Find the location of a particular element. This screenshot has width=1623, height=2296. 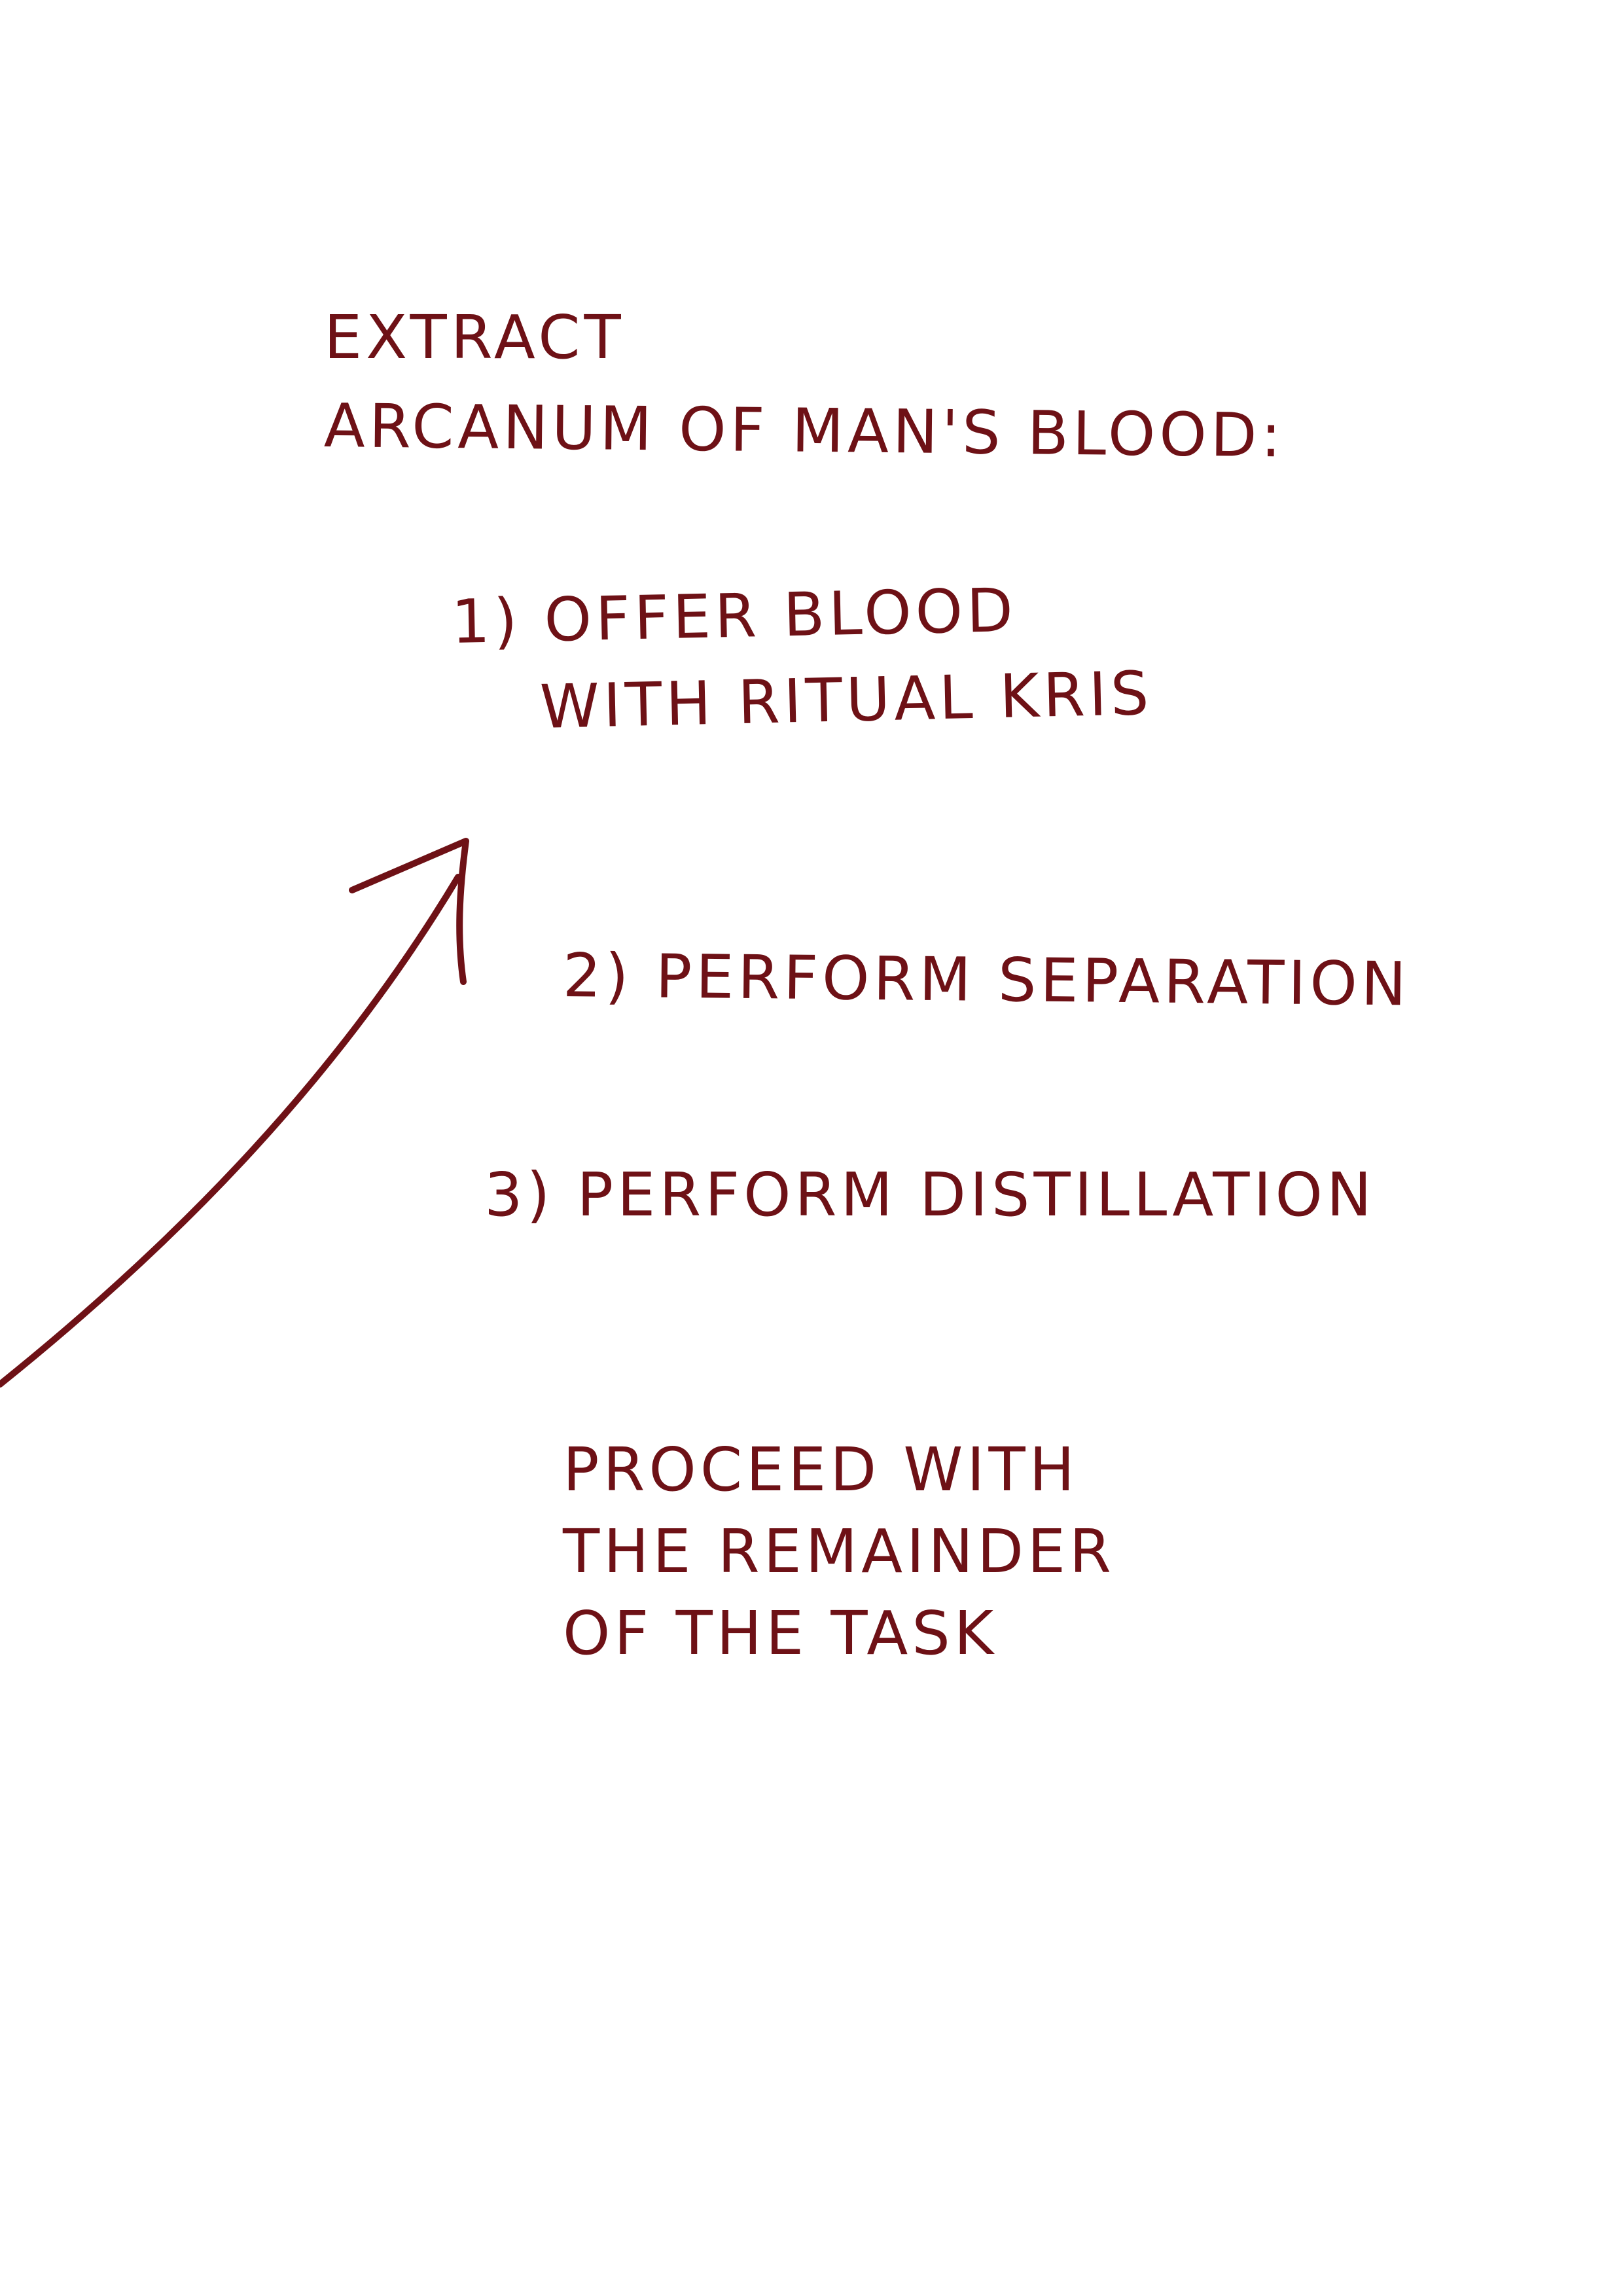

arrow-shaft is located at coordinates (230, 1131).